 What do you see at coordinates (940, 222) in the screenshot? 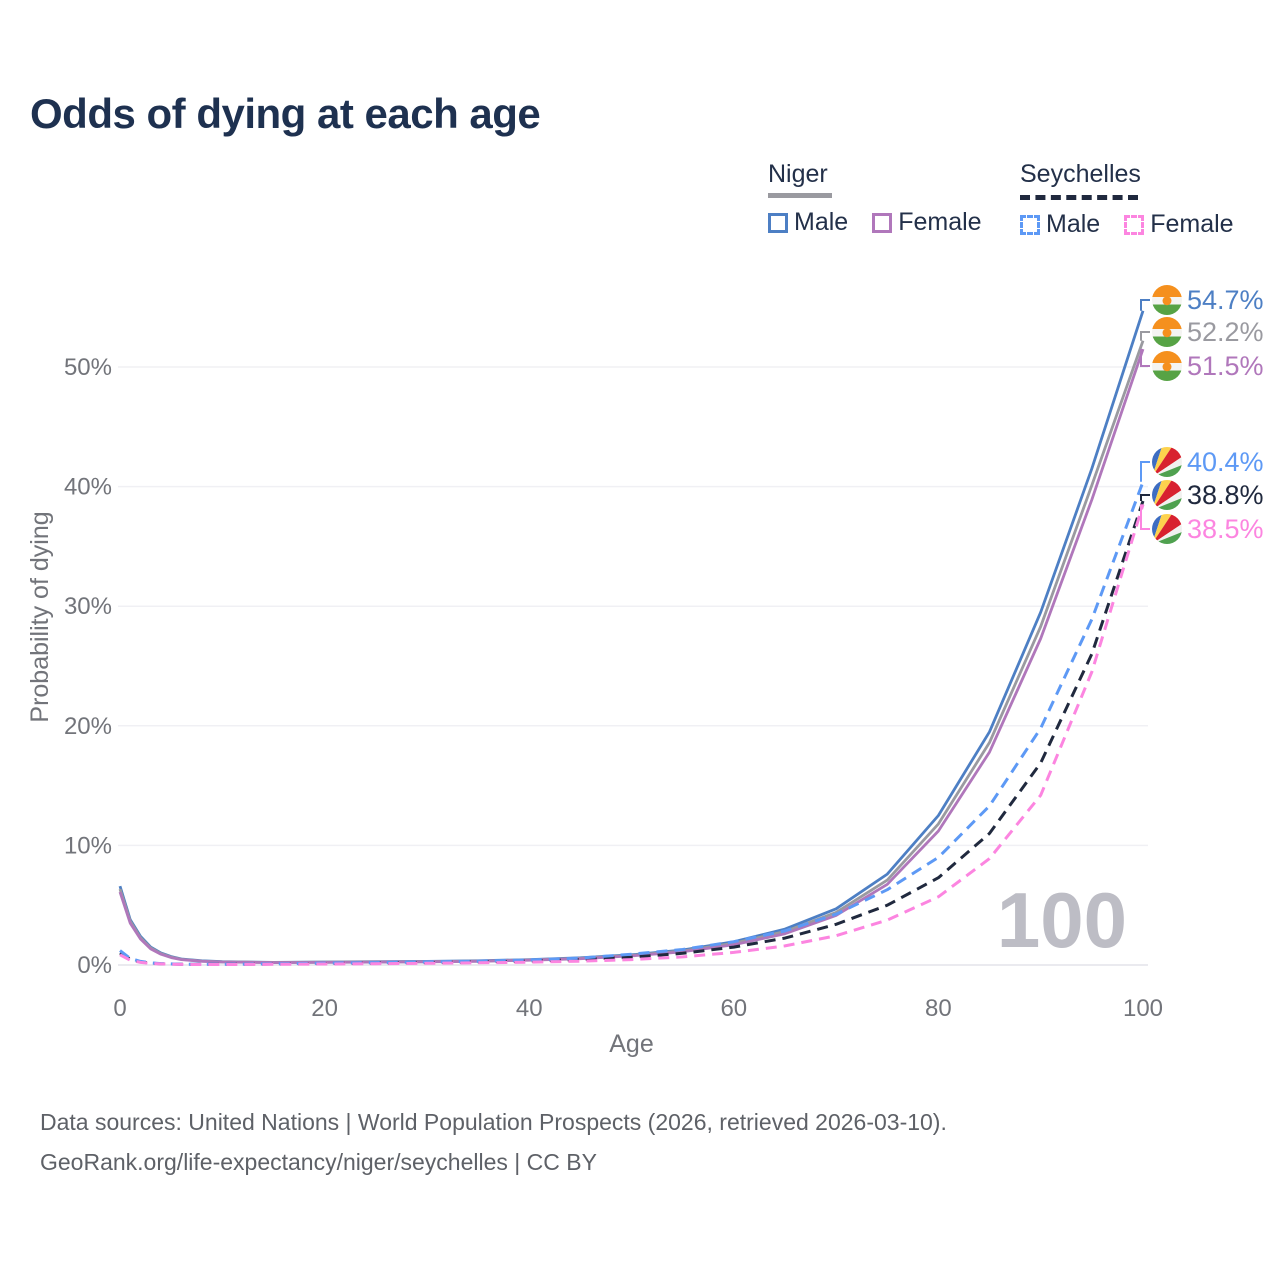
I see `niger-female-label: Female` at bounding box center [940, 222].